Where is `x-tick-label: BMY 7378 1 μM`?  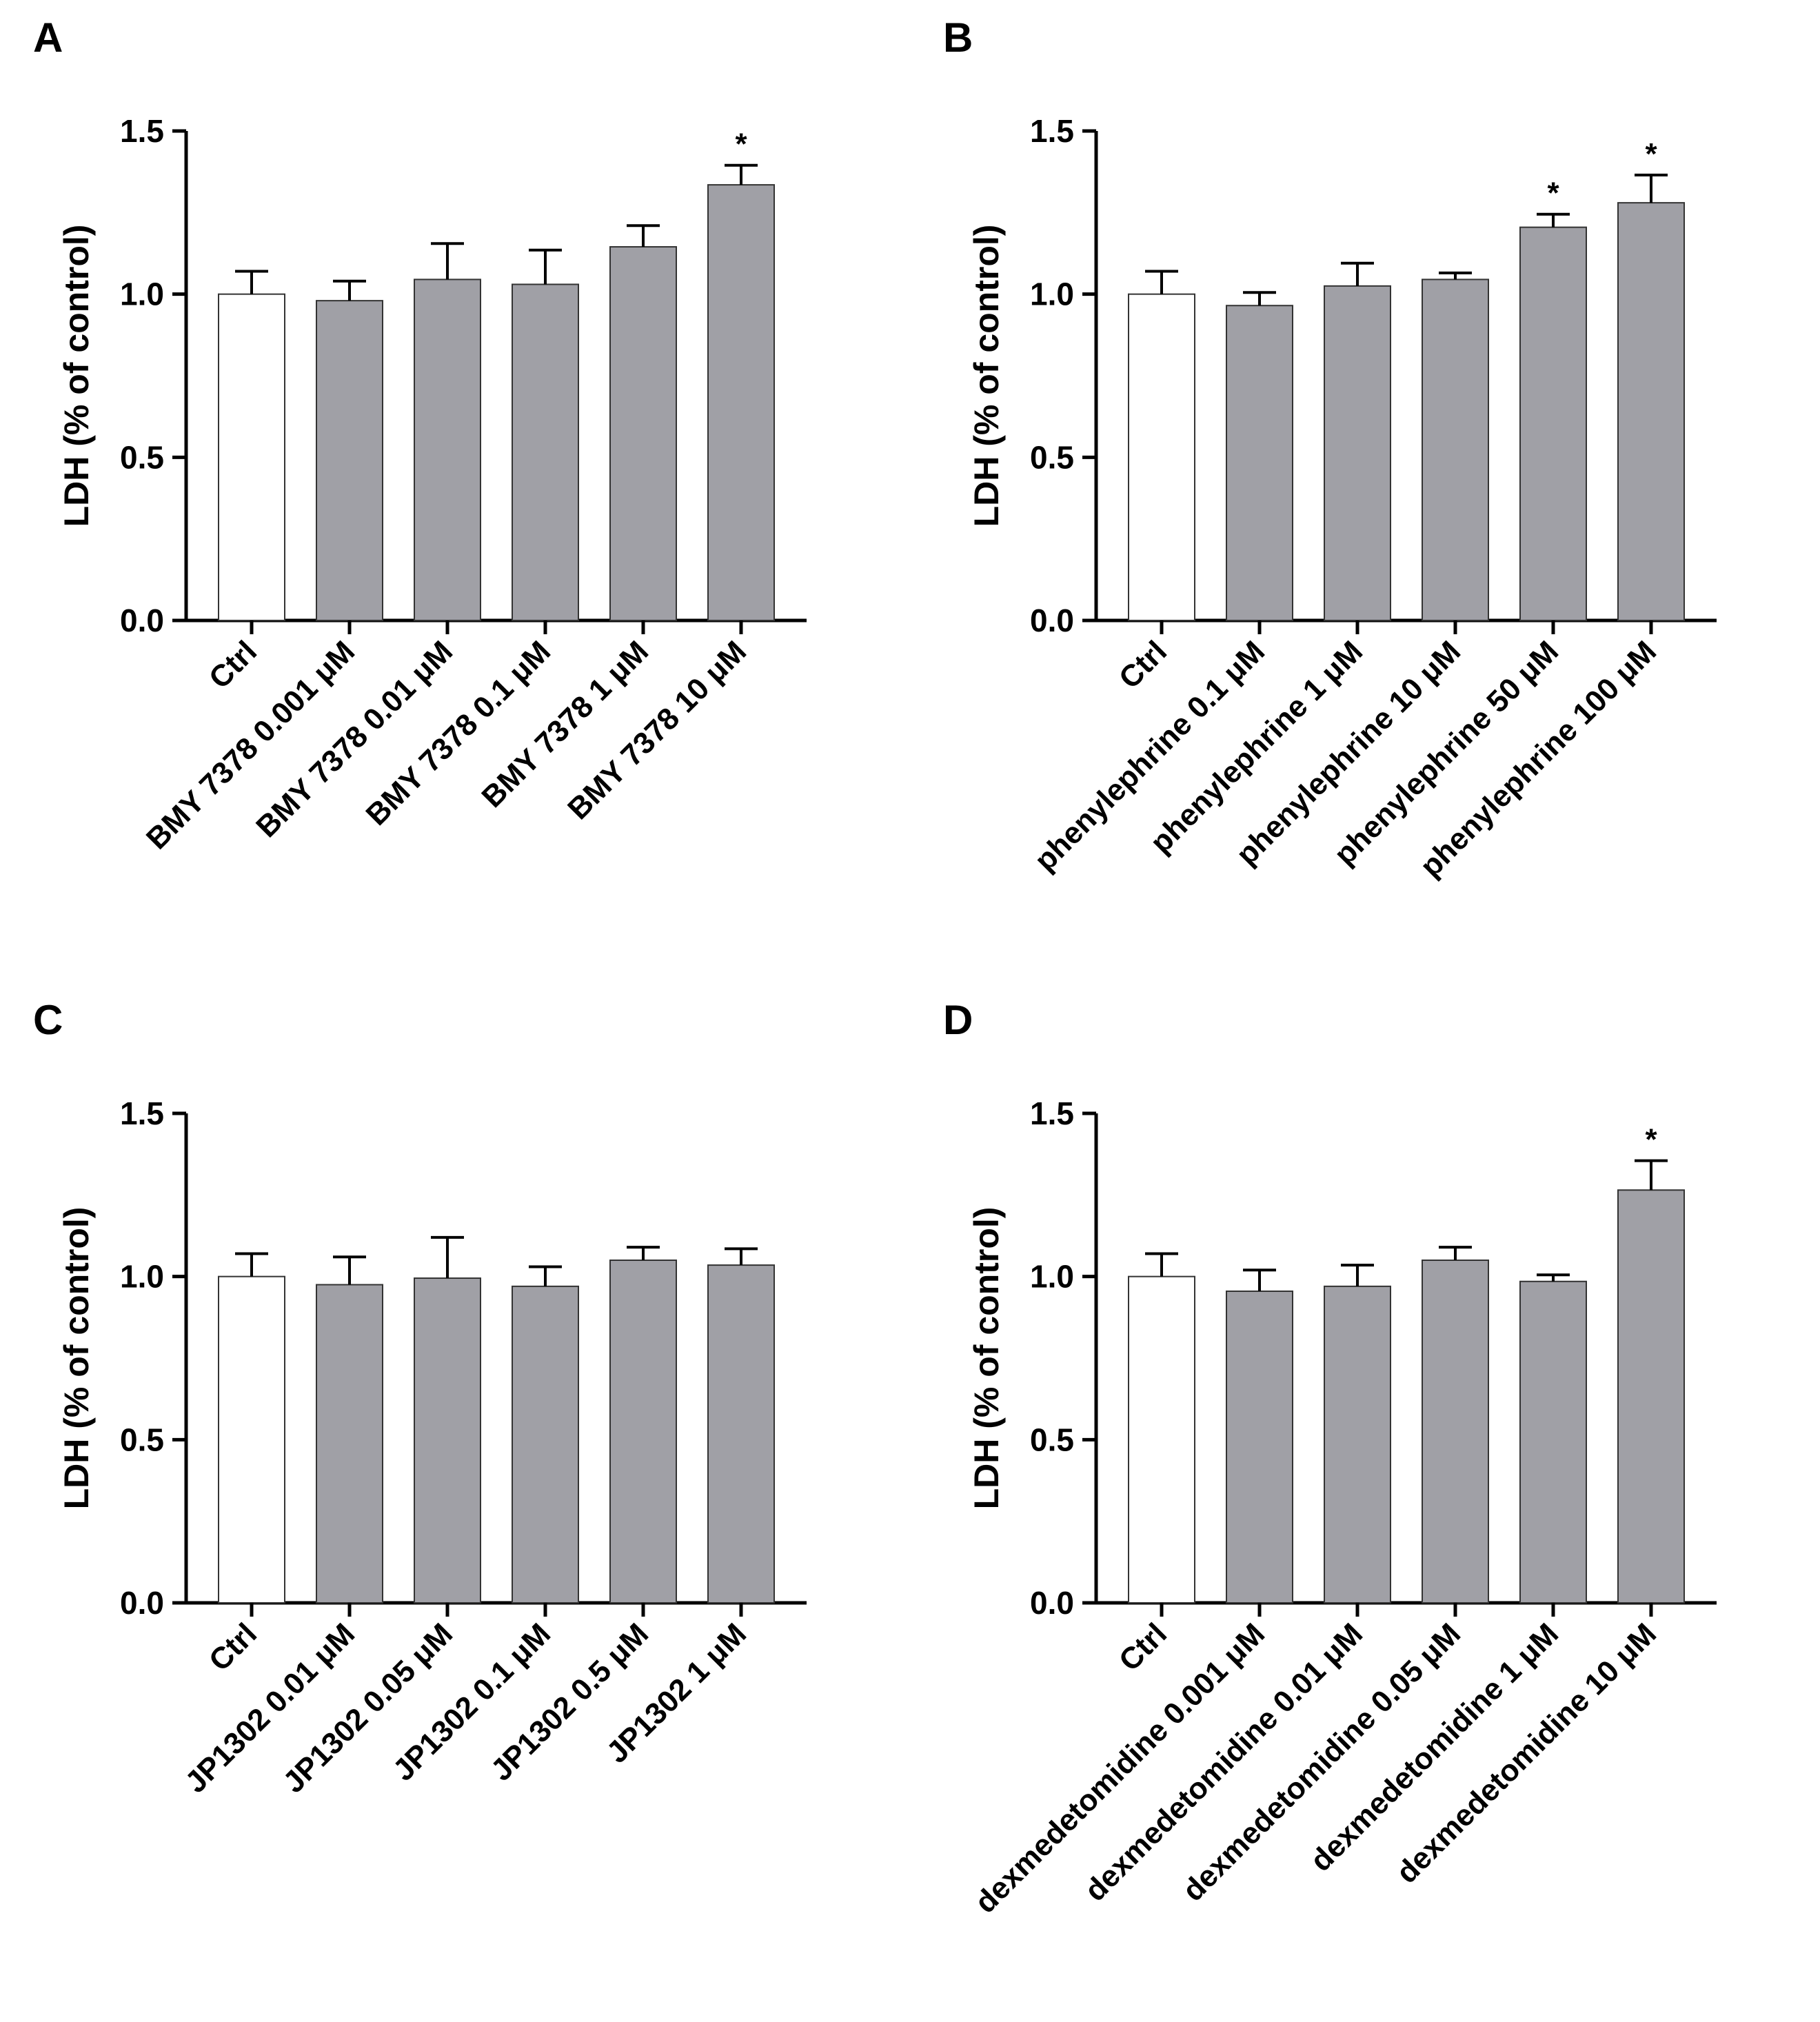
x-tick-label: BMY 7378 1 μM is located at coordinates (565, 724).